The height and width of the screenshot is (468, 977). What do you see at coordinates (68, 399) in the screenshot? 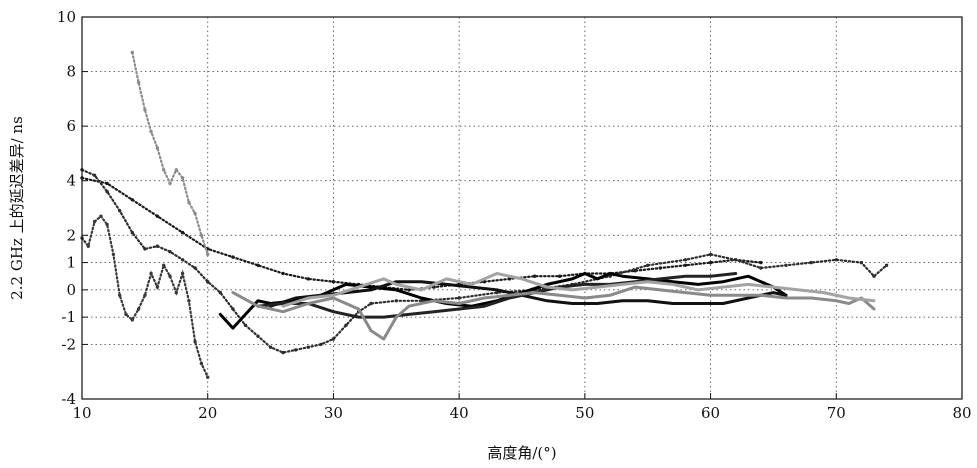
I see `y-tick-label: -4` at bounding box center [68, 399].